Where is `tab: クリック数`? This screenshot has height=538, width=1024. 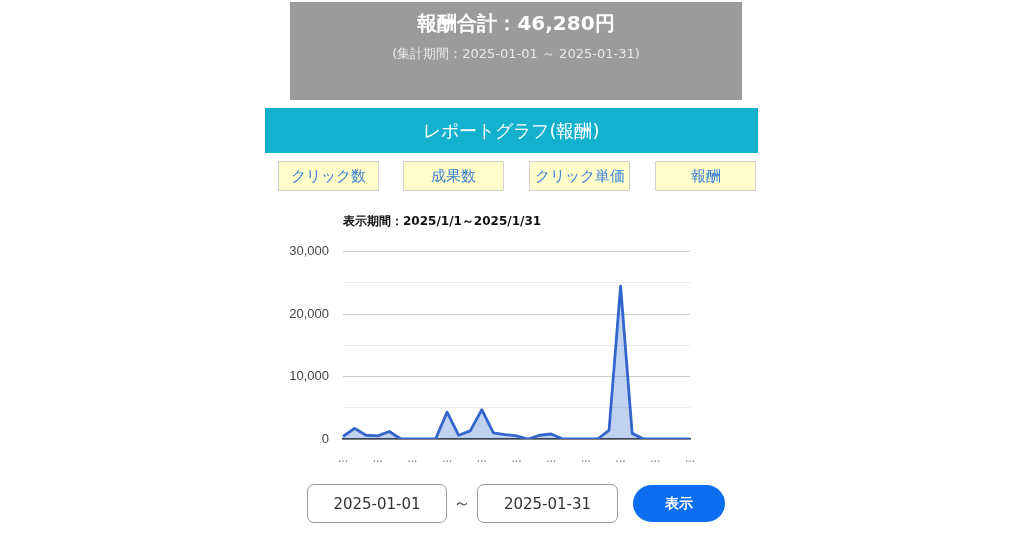 tab: クリック数 is located at coordinates (328, 176).